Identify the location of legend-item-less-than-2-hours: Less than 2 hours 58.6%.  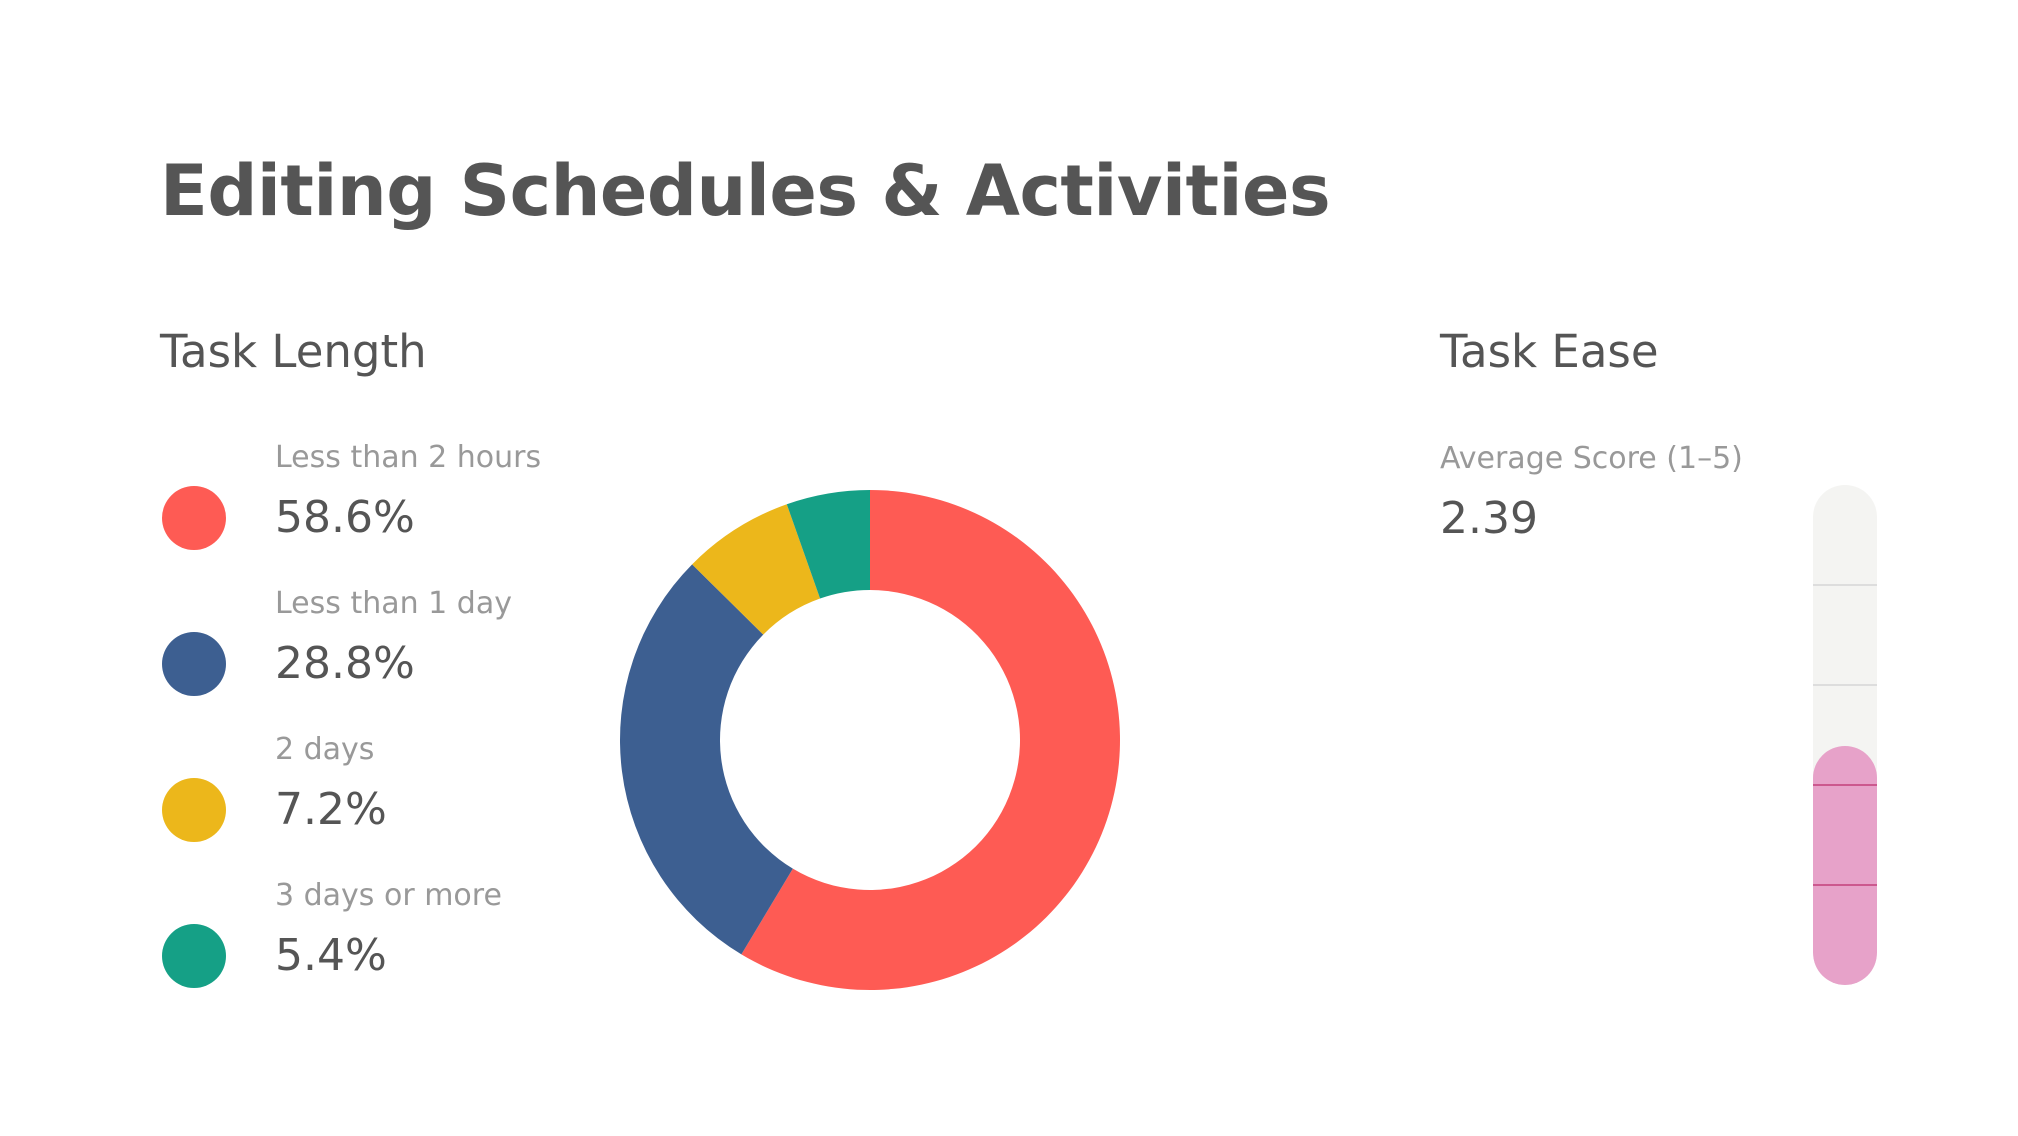
(380, 513).